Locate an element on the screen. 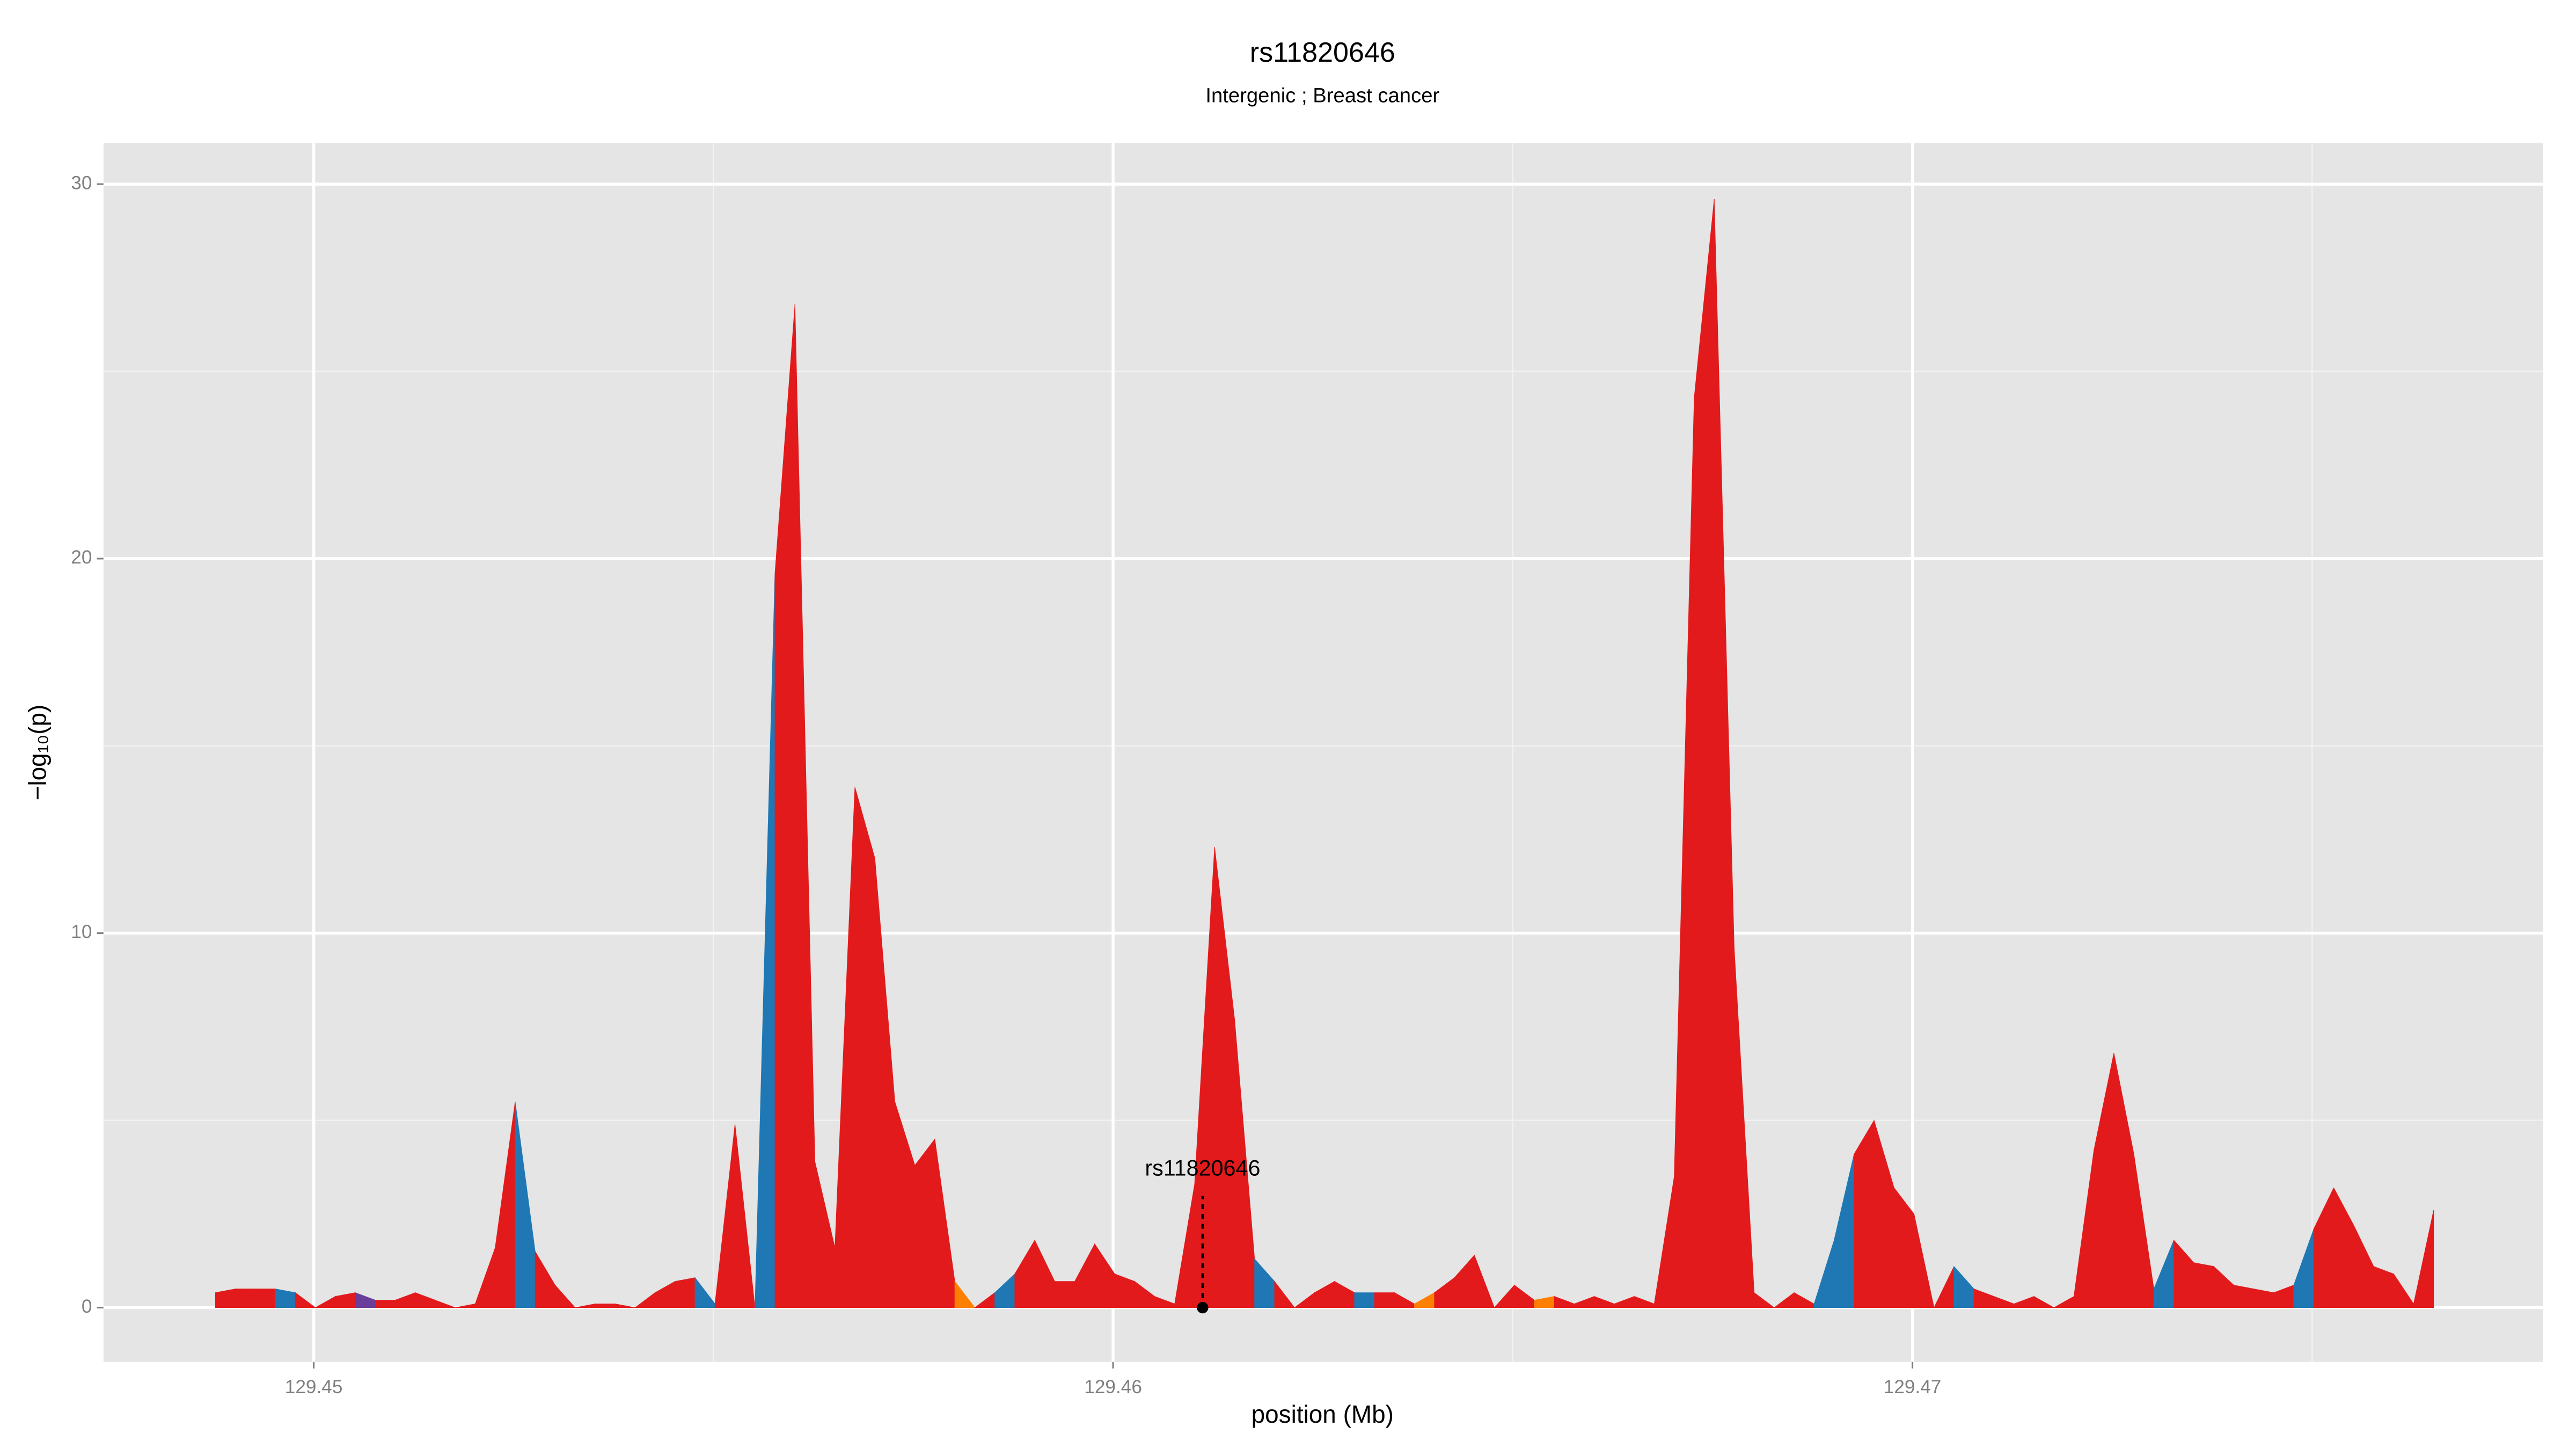 The width and height of the screenshot is (2576, 1449). y-tick-label: 20 is located at coordinates (81, 557).